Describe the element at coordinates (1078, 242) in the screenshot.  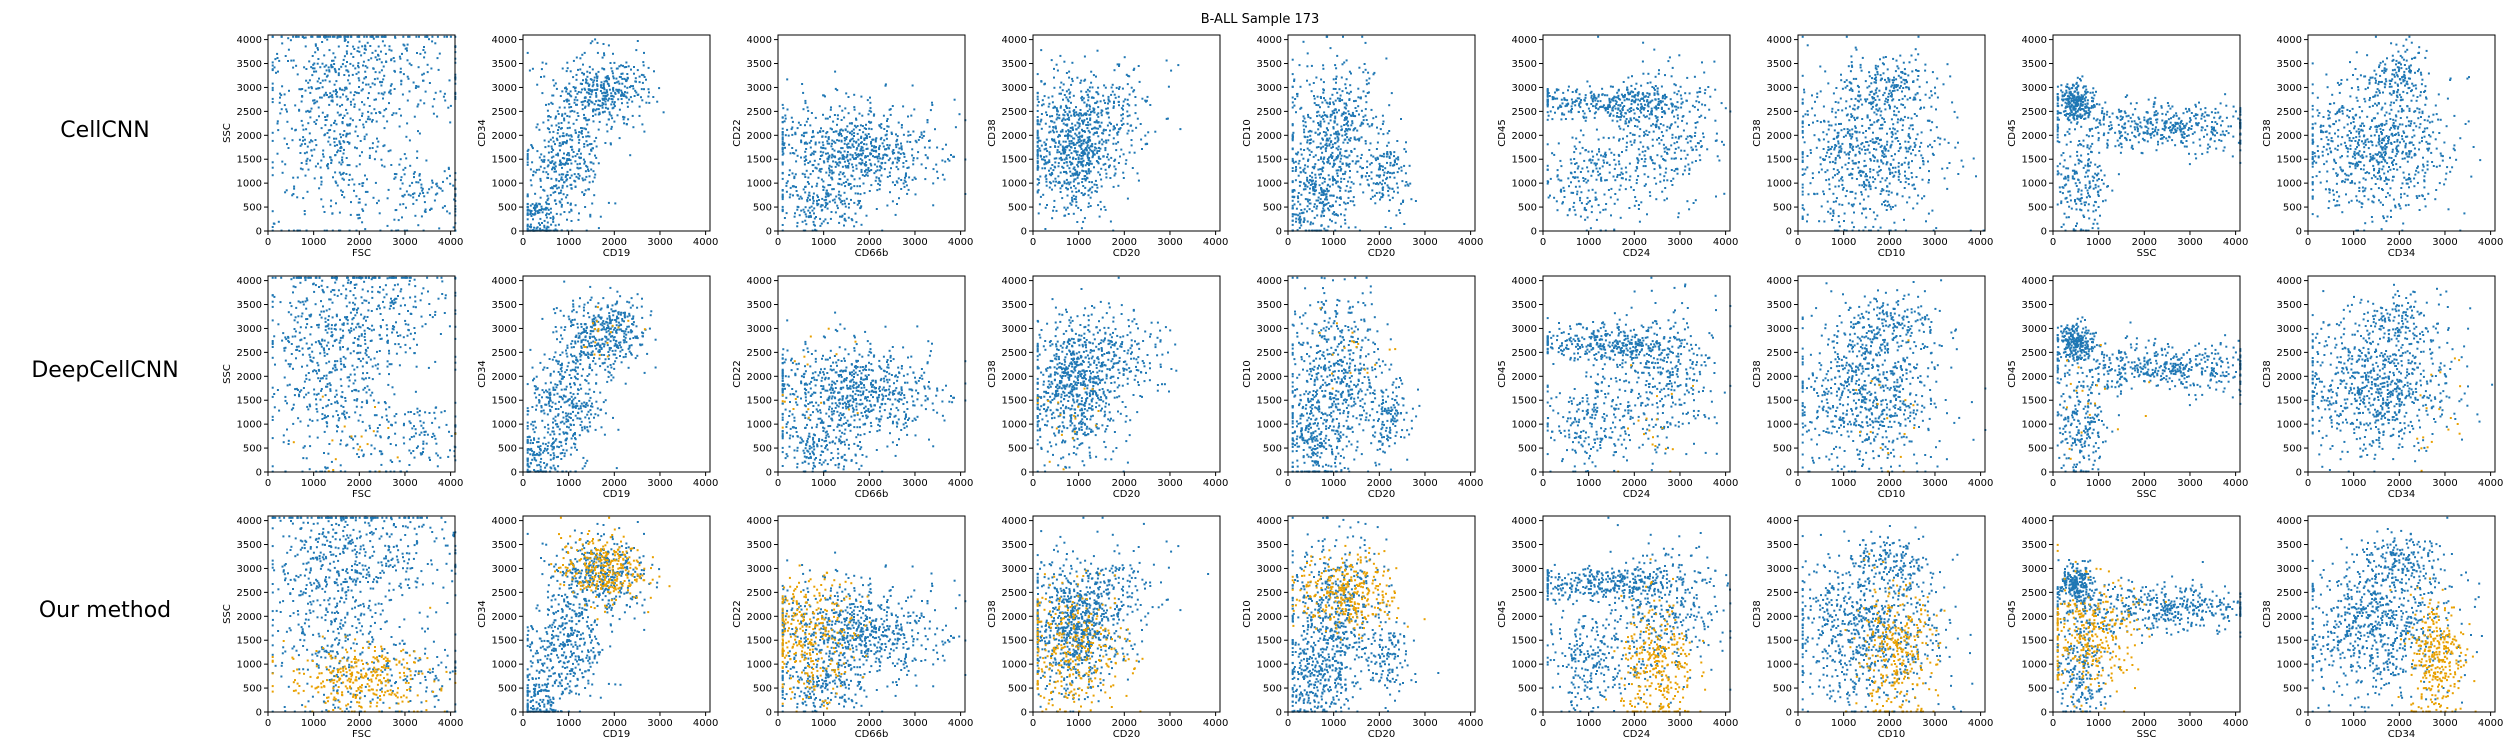
I see `x-tick-label: 1000` at that location.